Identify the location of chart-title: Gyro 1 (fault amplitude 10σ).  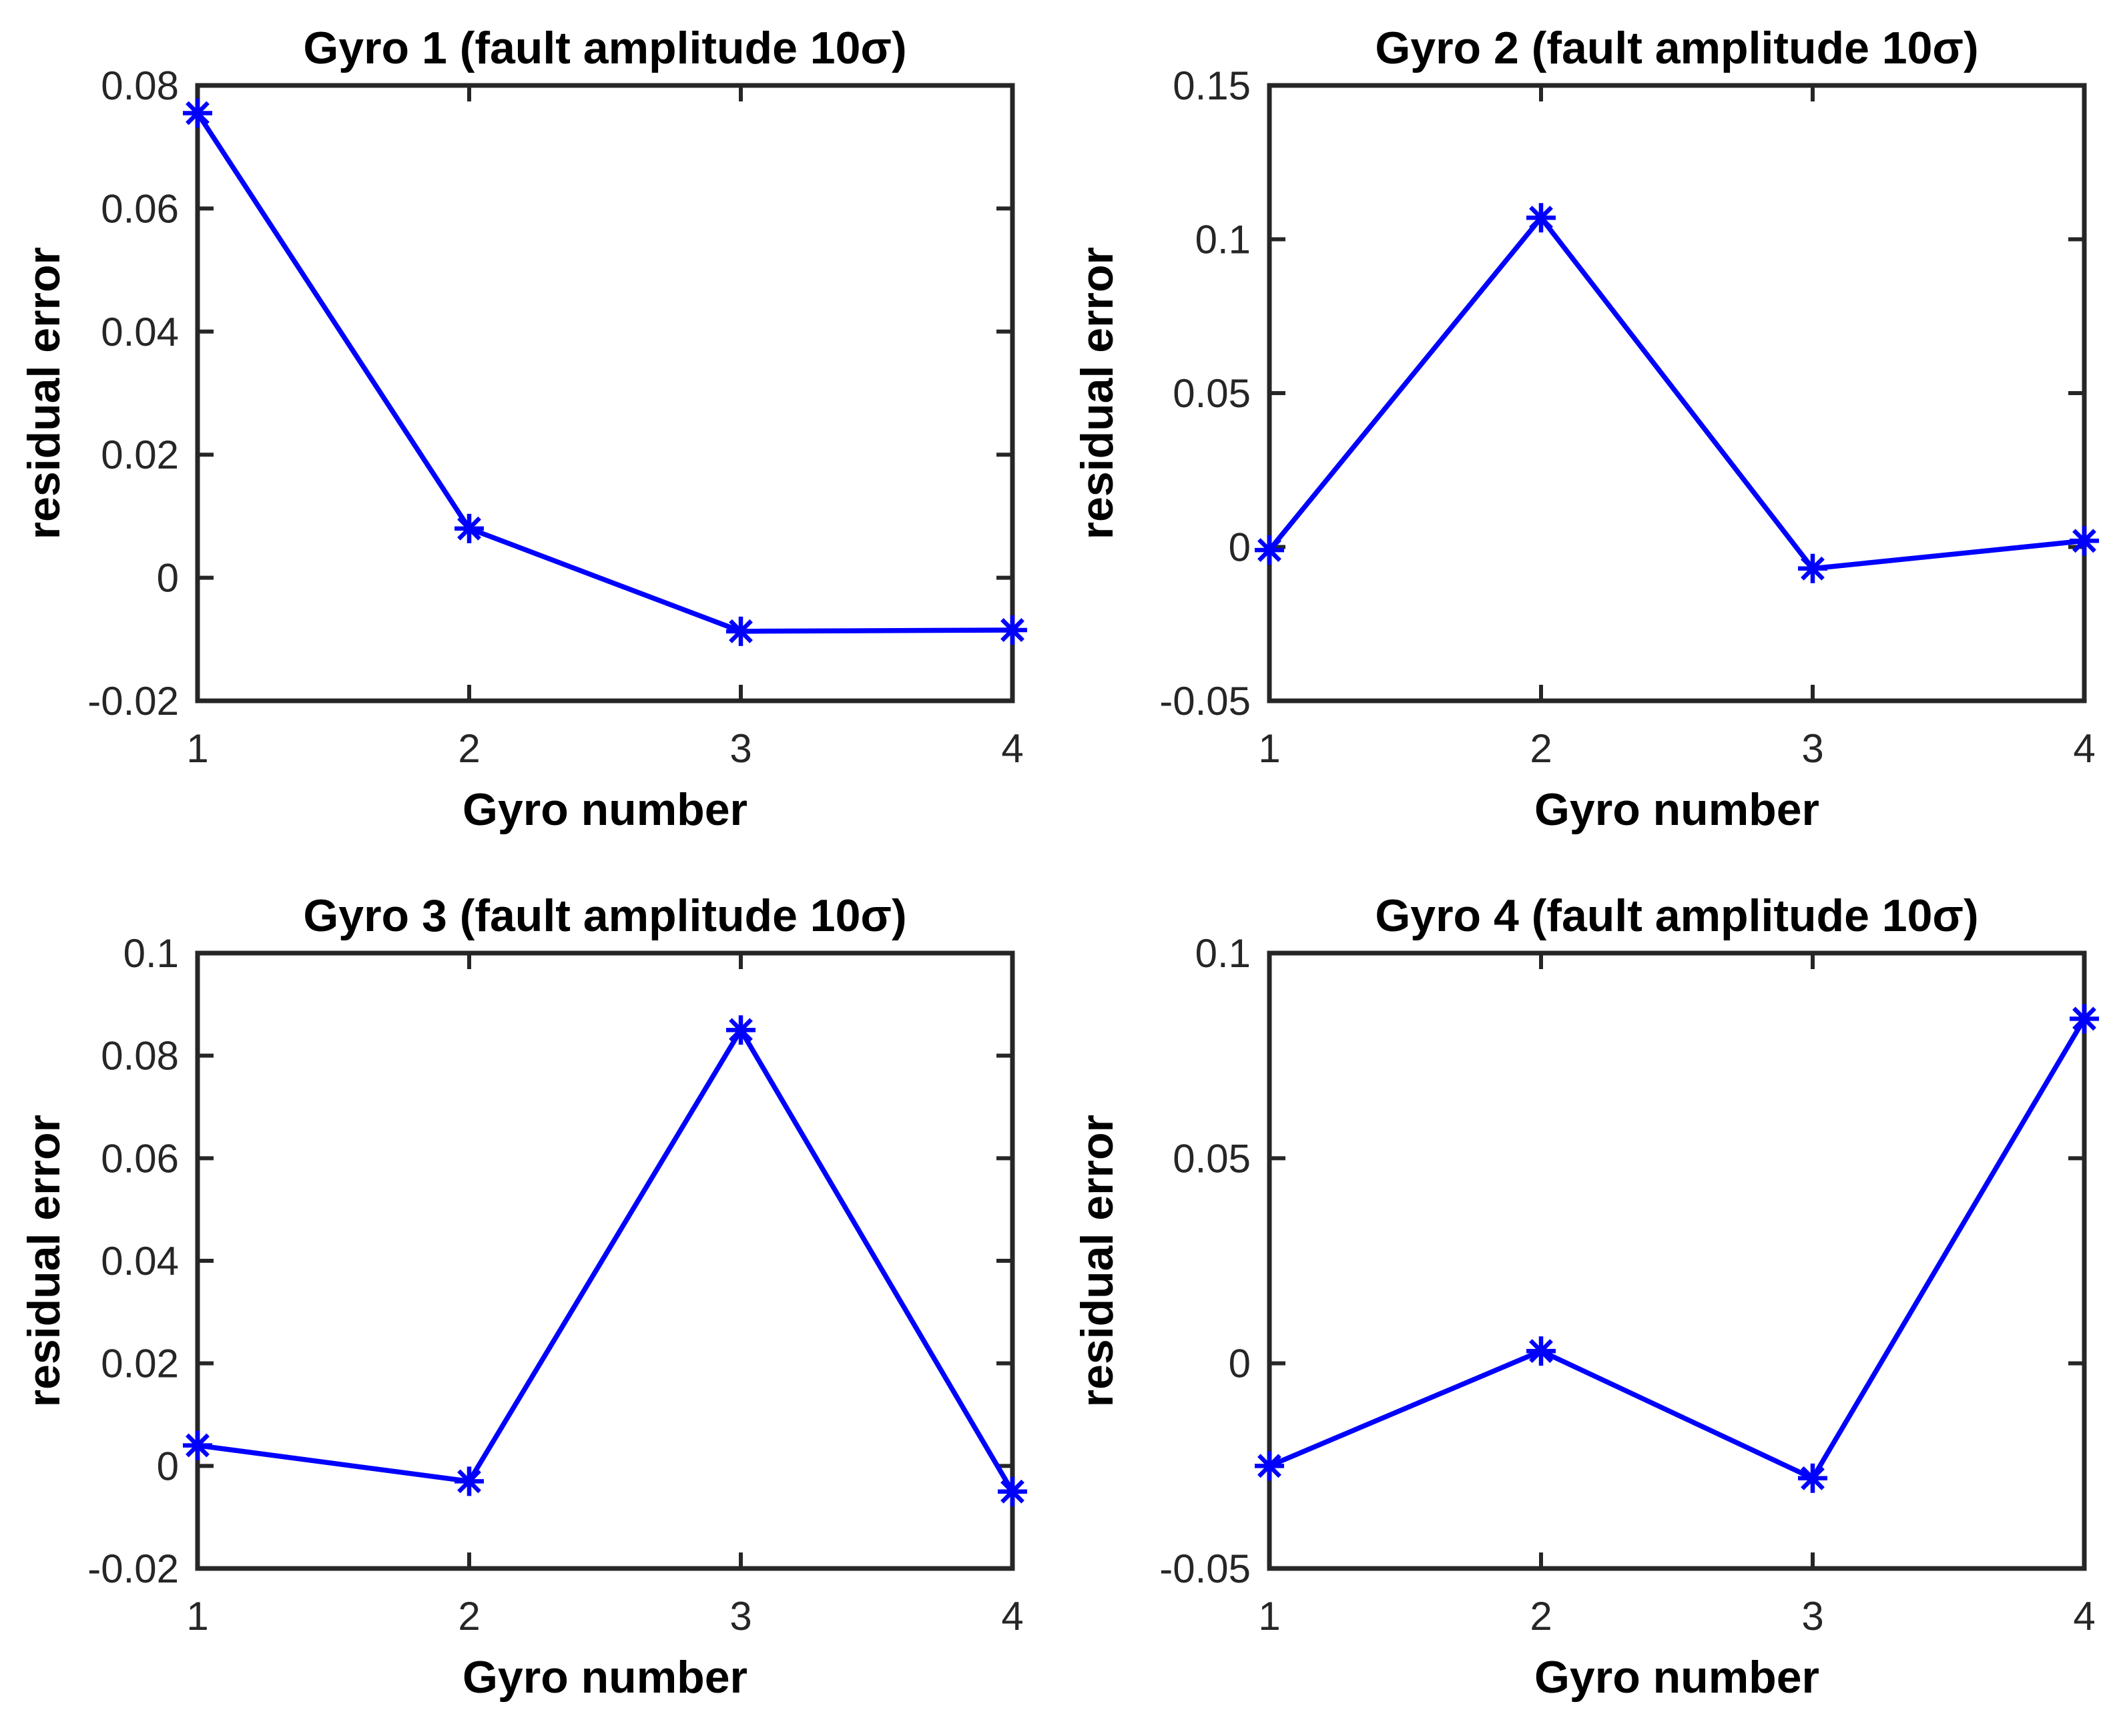
(605, 48).